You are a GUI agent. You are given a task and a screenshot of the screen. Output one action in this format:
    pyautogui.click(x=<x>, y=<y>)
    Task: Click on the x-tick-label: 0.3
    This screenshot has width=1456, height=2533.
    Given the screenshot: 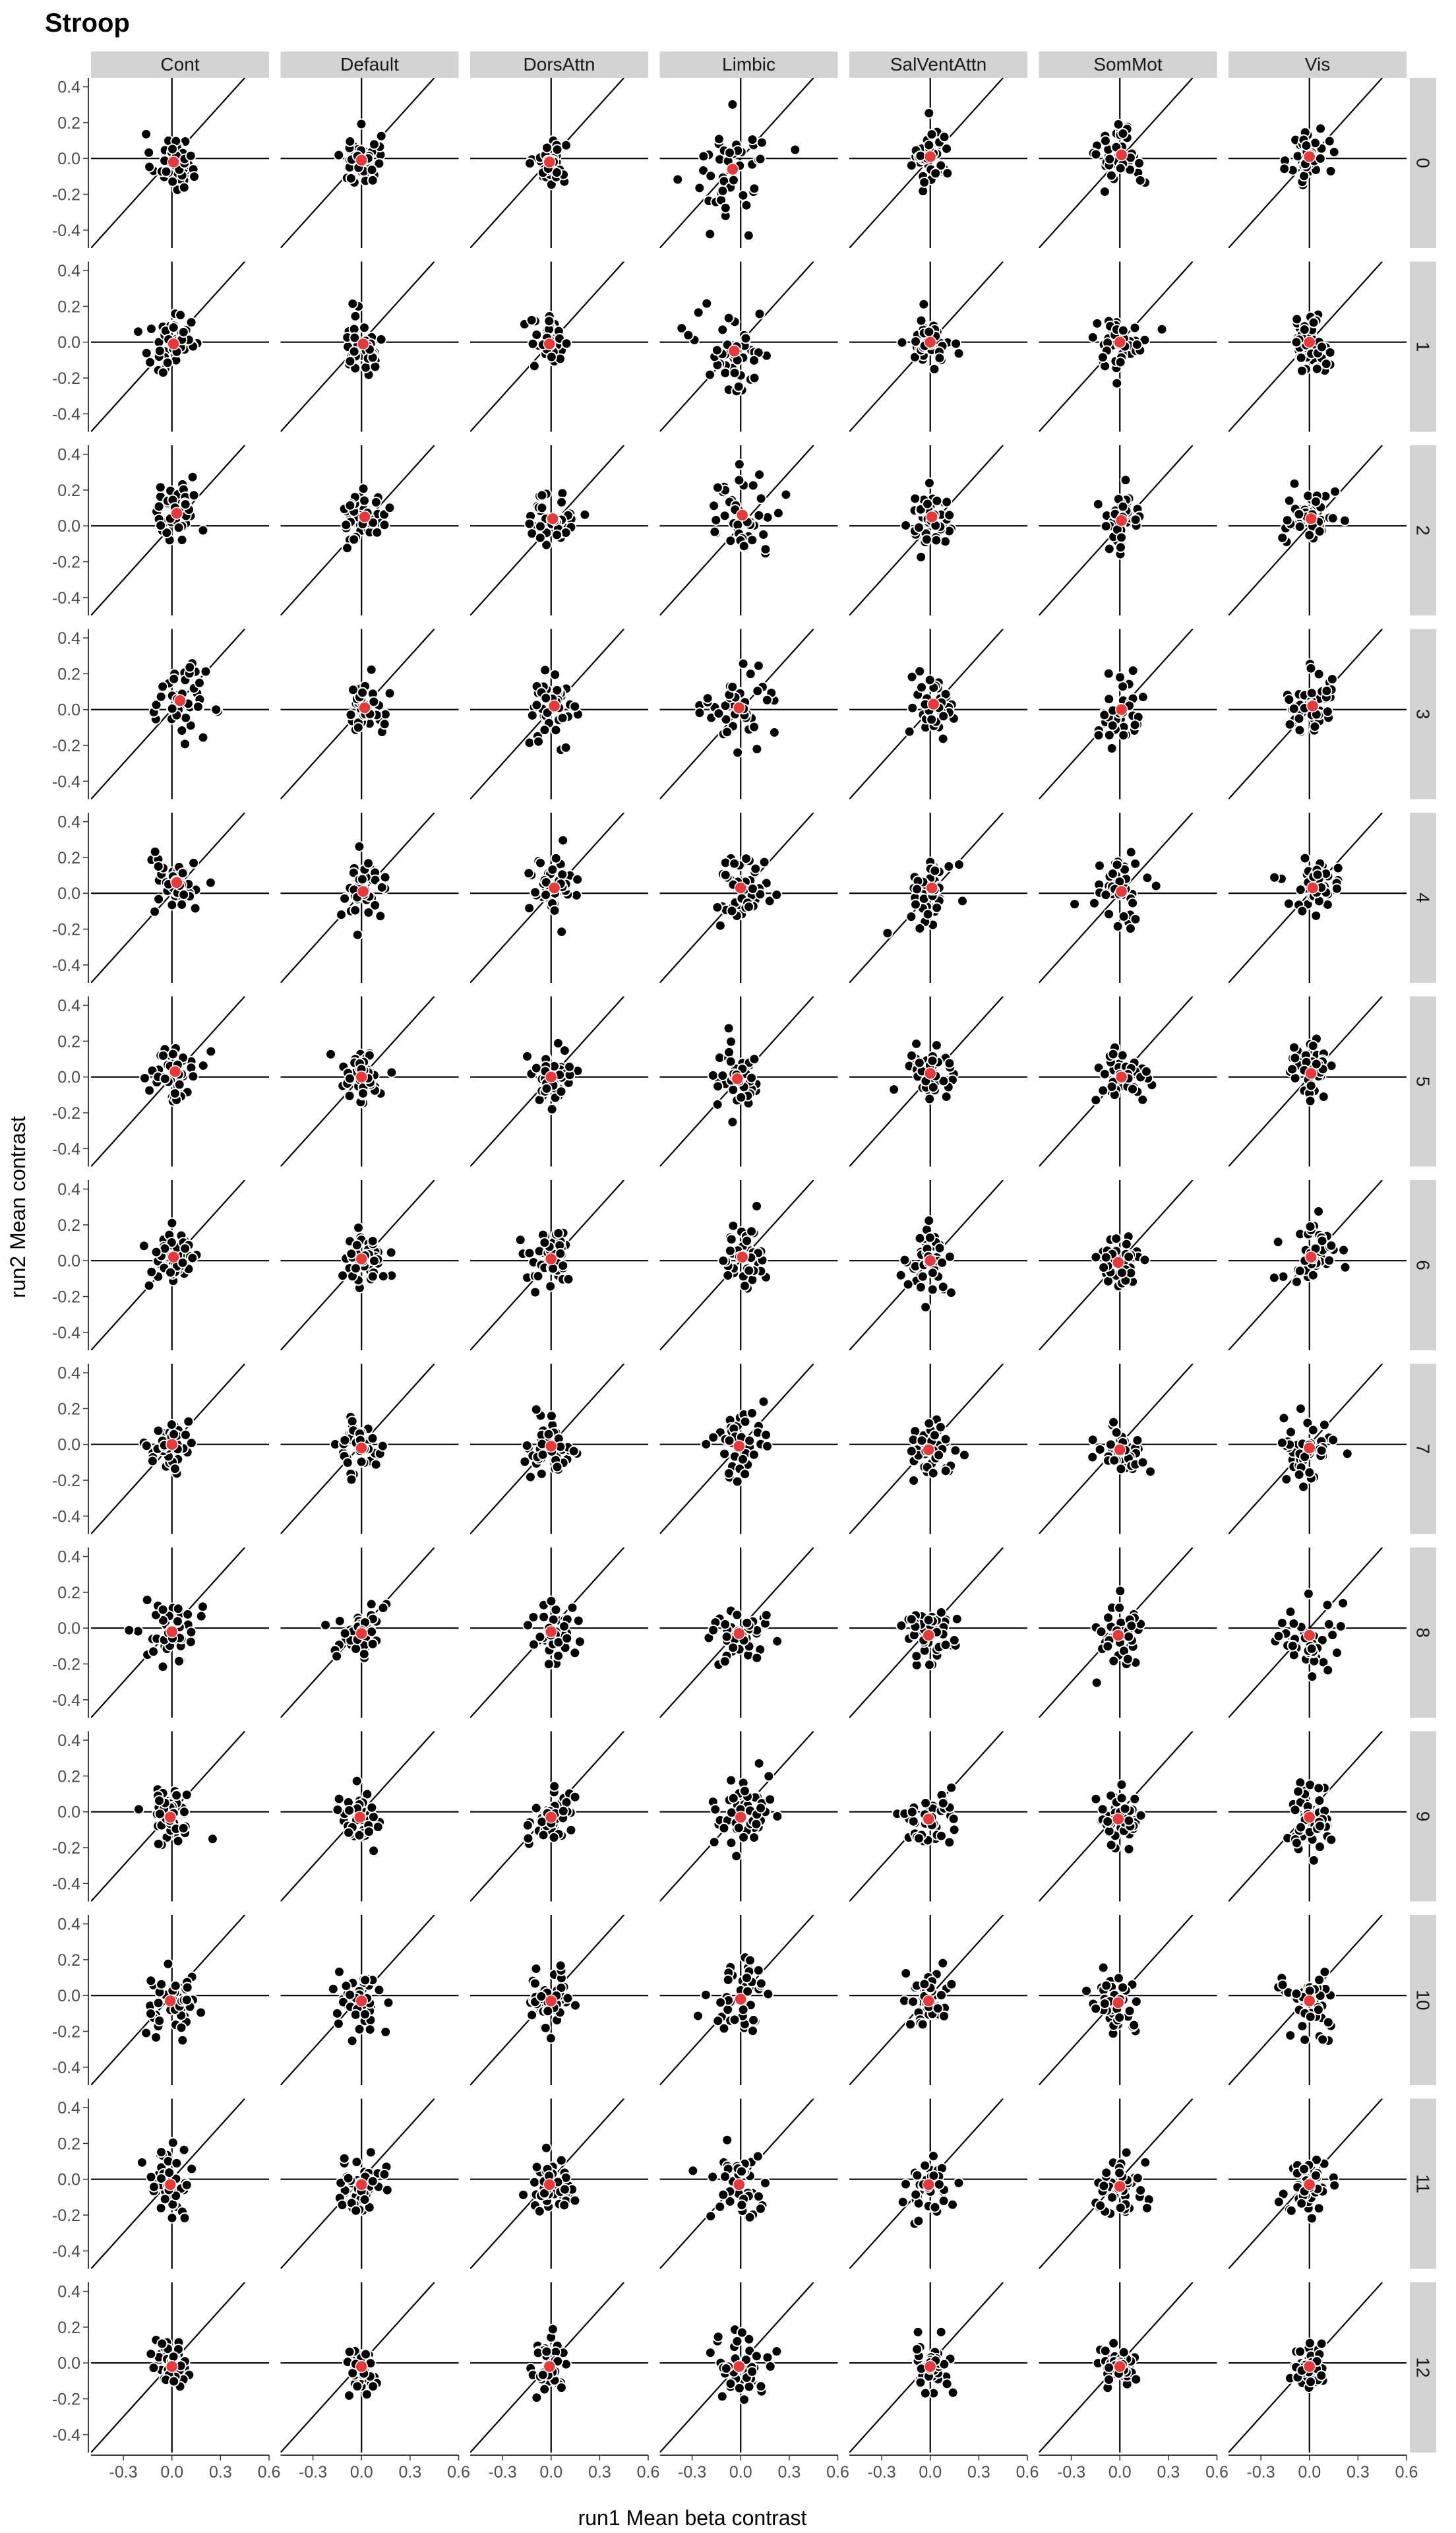 What is the action you would take?
    pyautogui.click(x=409, y=2472)
    